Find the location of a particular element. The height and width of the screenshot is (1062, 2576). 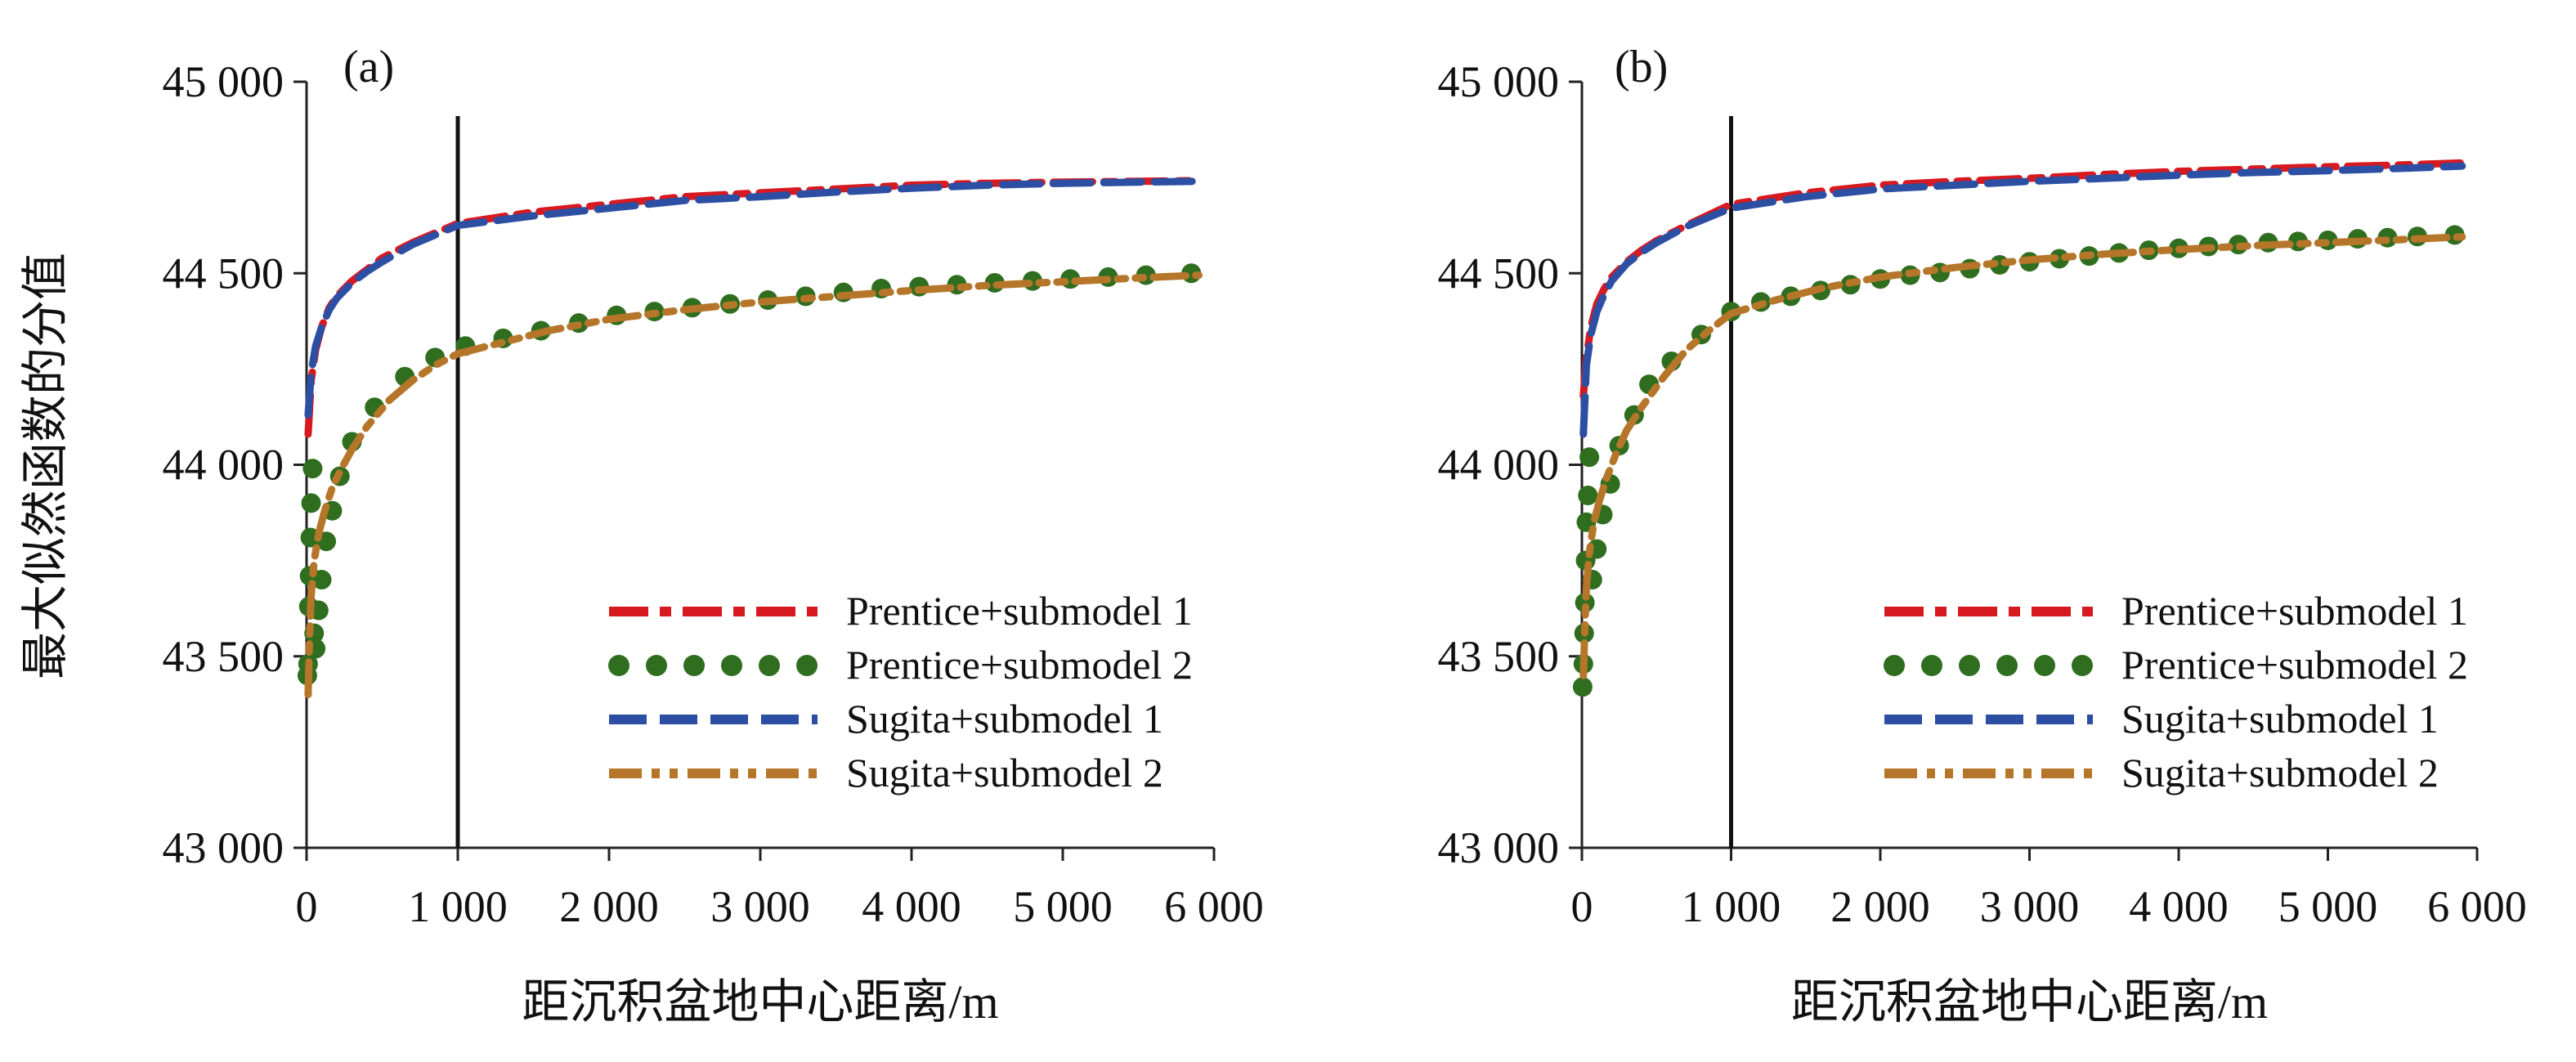

y-axis-title: 最大似然函数的分值 is located at coordinates (46, 466).